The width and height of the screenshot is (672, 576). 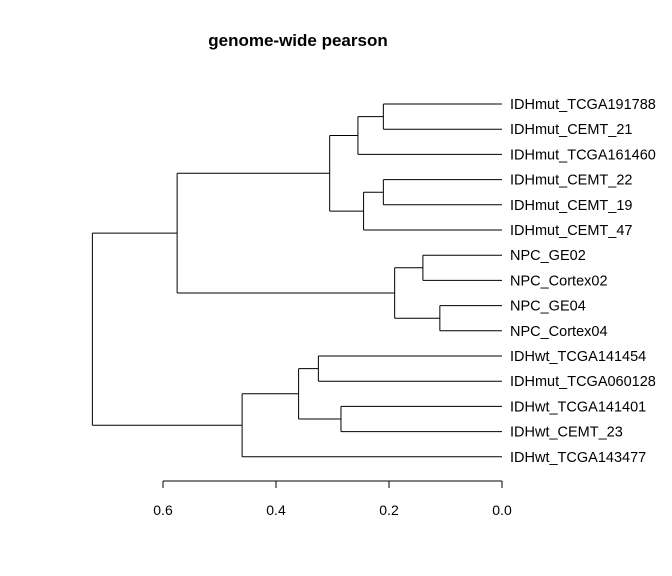 I want to click on leaf-label: IDHmut_TCGA060128, so click(x=583, y=382).